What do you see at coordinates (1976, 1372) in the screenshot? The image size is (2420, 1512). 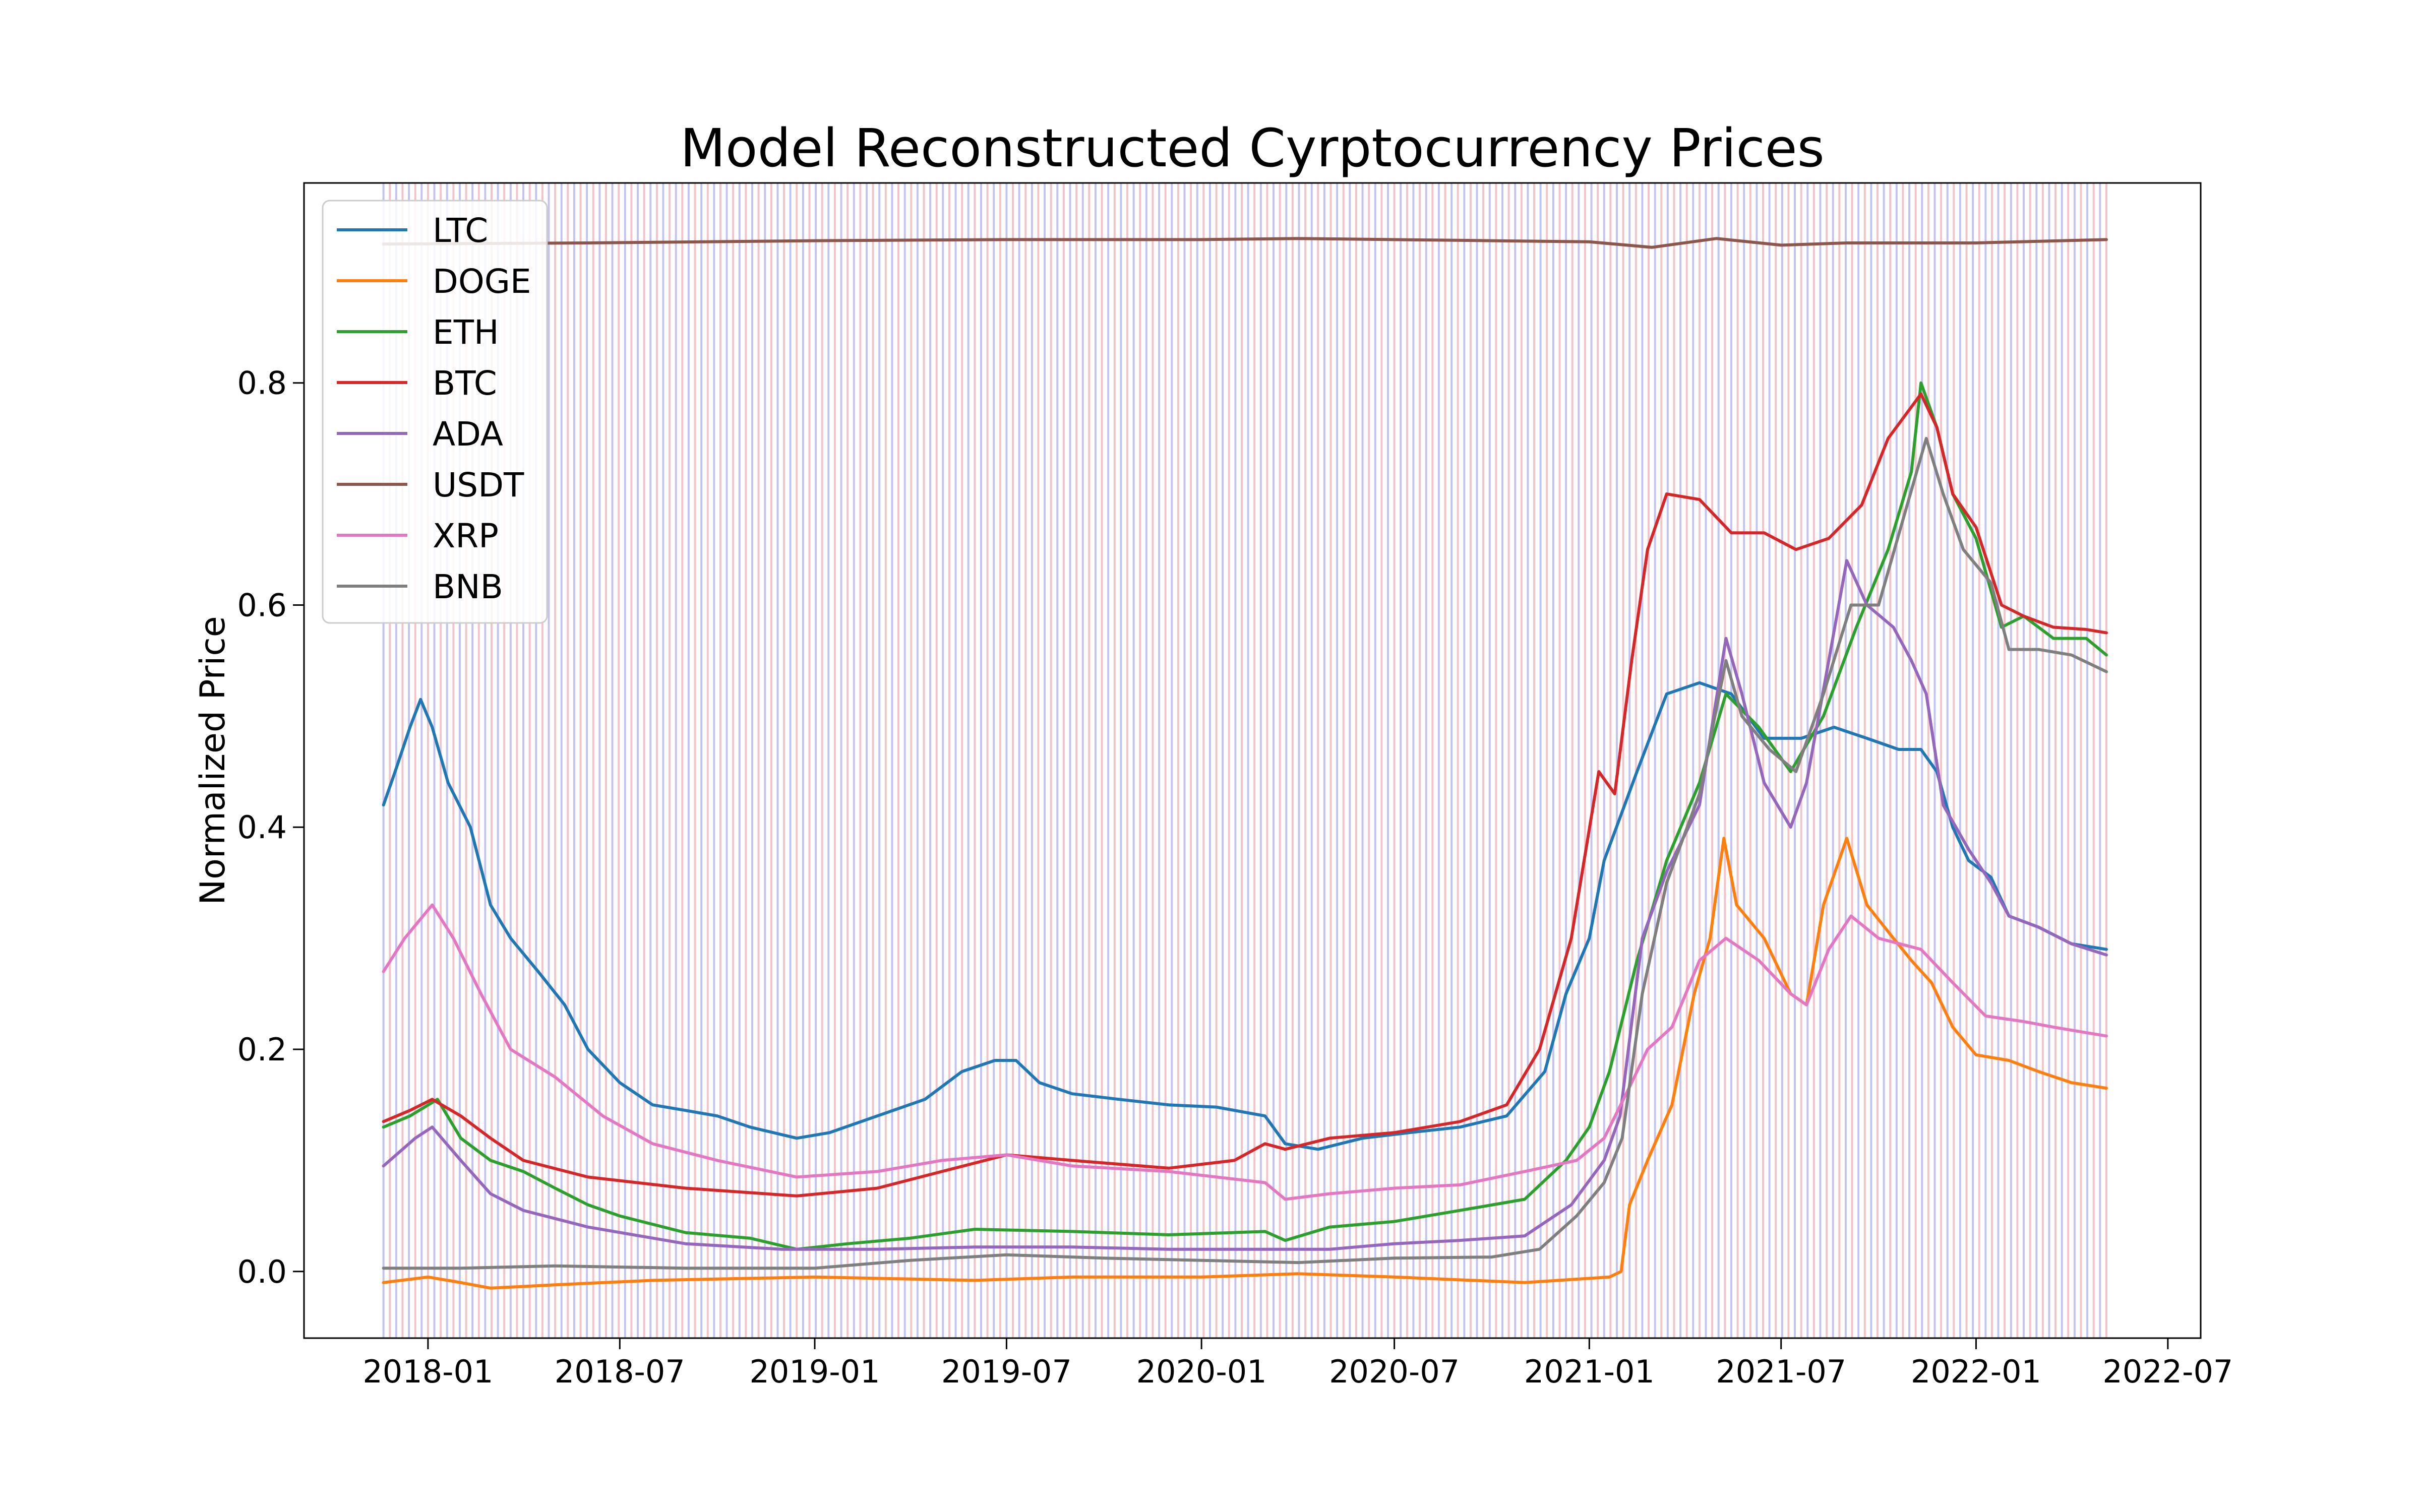 I see `x-tick-label: 2022-01` at bounding box center [1976, 1372].